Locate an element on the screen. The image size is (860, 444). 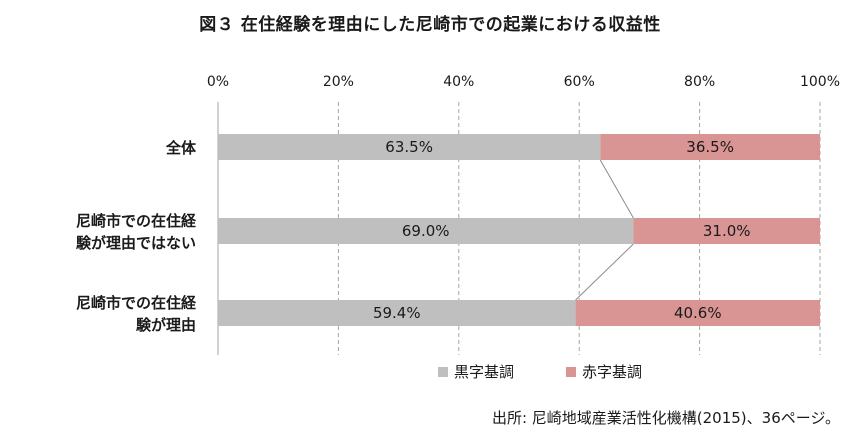
data-label: 31.0% is located at coordinates (727, 231).